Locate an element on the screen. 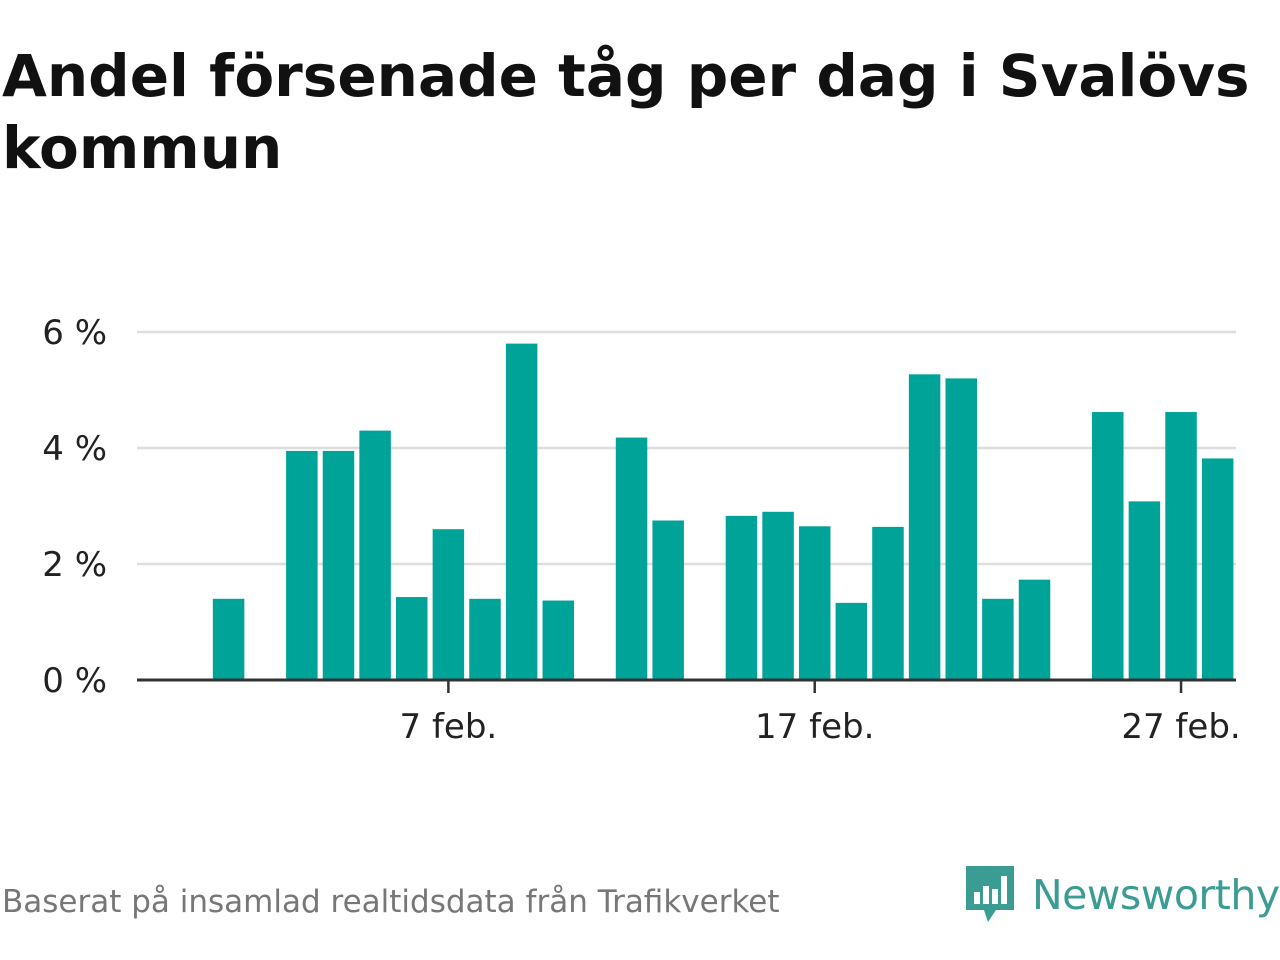  y-tick-label: 2 % is located at coordinates (74, 565).